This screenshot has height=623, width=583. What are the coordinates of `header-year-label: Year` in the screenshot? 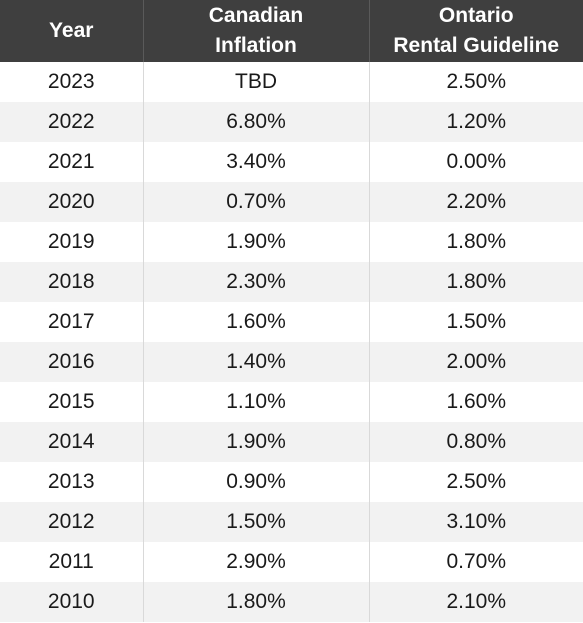 It's located at (71, 30).